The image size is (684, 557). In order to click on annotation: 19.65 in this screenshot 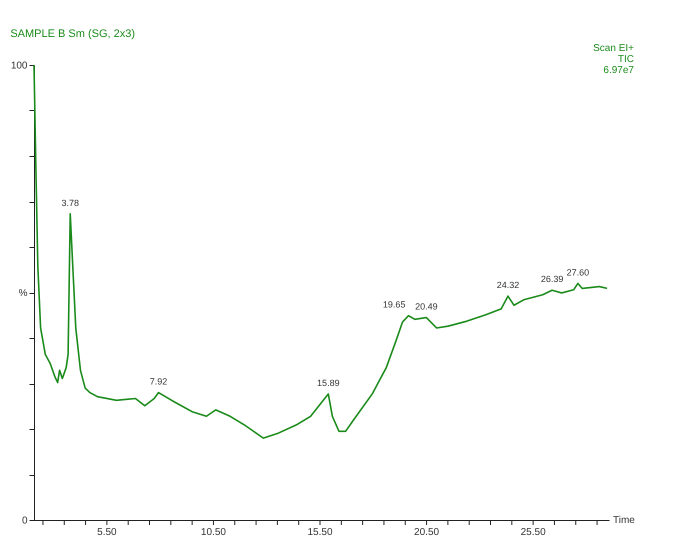, I will do `click(394, 305)`.